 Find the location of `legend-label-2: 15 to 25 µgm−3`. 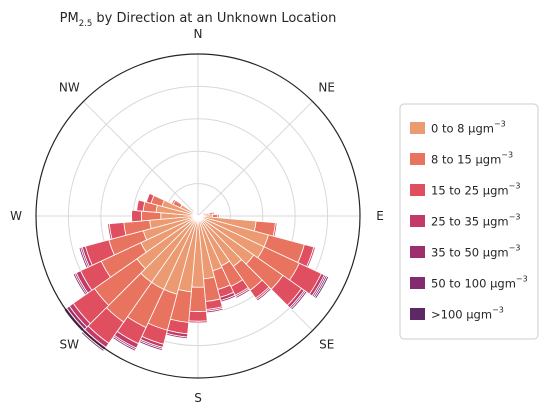

legend-label-2: 15 to 25 µgm−3 is located at coordinates (475, 190).